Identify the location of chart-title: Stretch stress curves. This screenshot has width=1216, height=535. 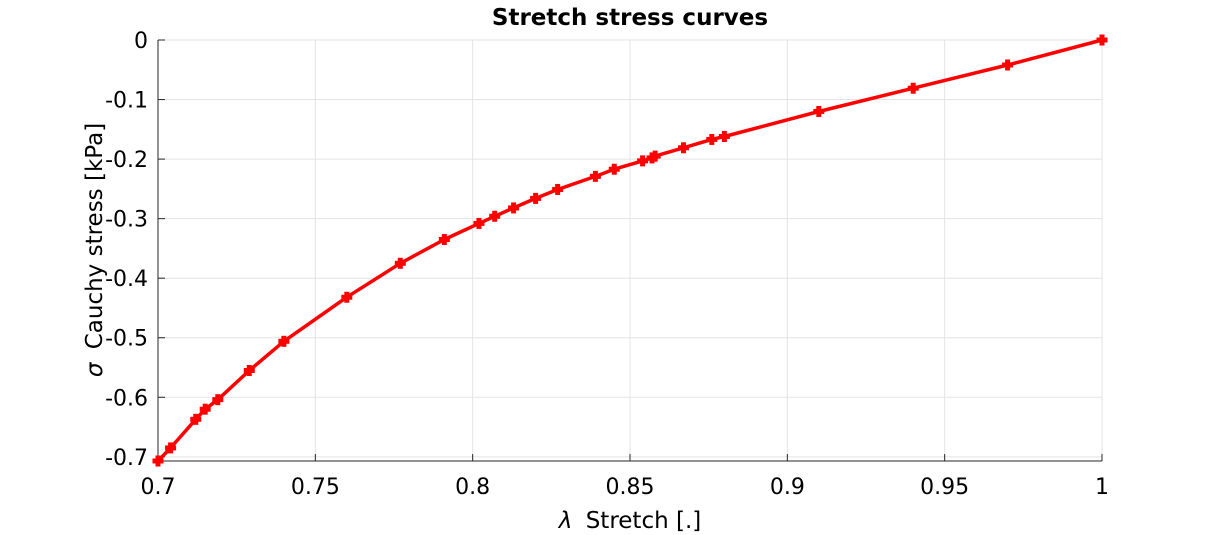
(630, 18).